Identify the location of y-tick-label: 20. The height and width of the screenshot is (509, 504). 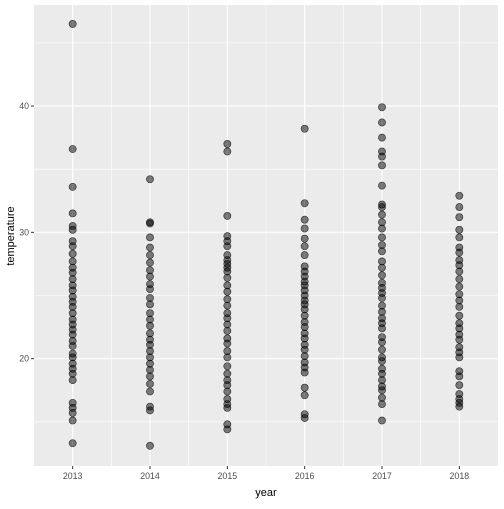
(24, 359).